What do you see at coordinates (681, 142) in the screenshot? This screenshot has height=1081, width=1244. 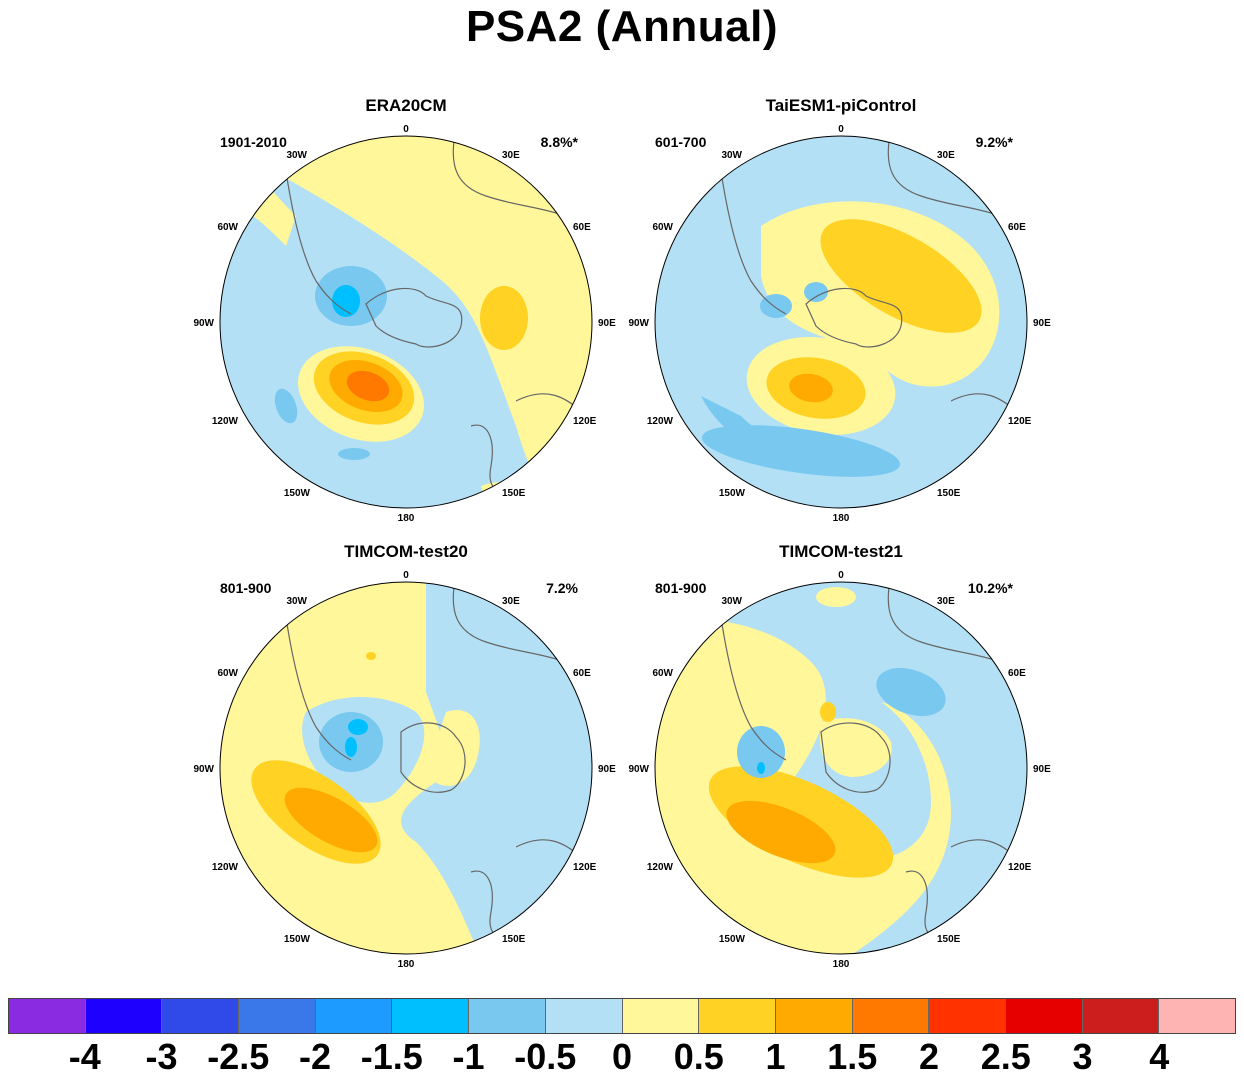 I see `panel-period: 601-700` at bounding box center [681, 142].